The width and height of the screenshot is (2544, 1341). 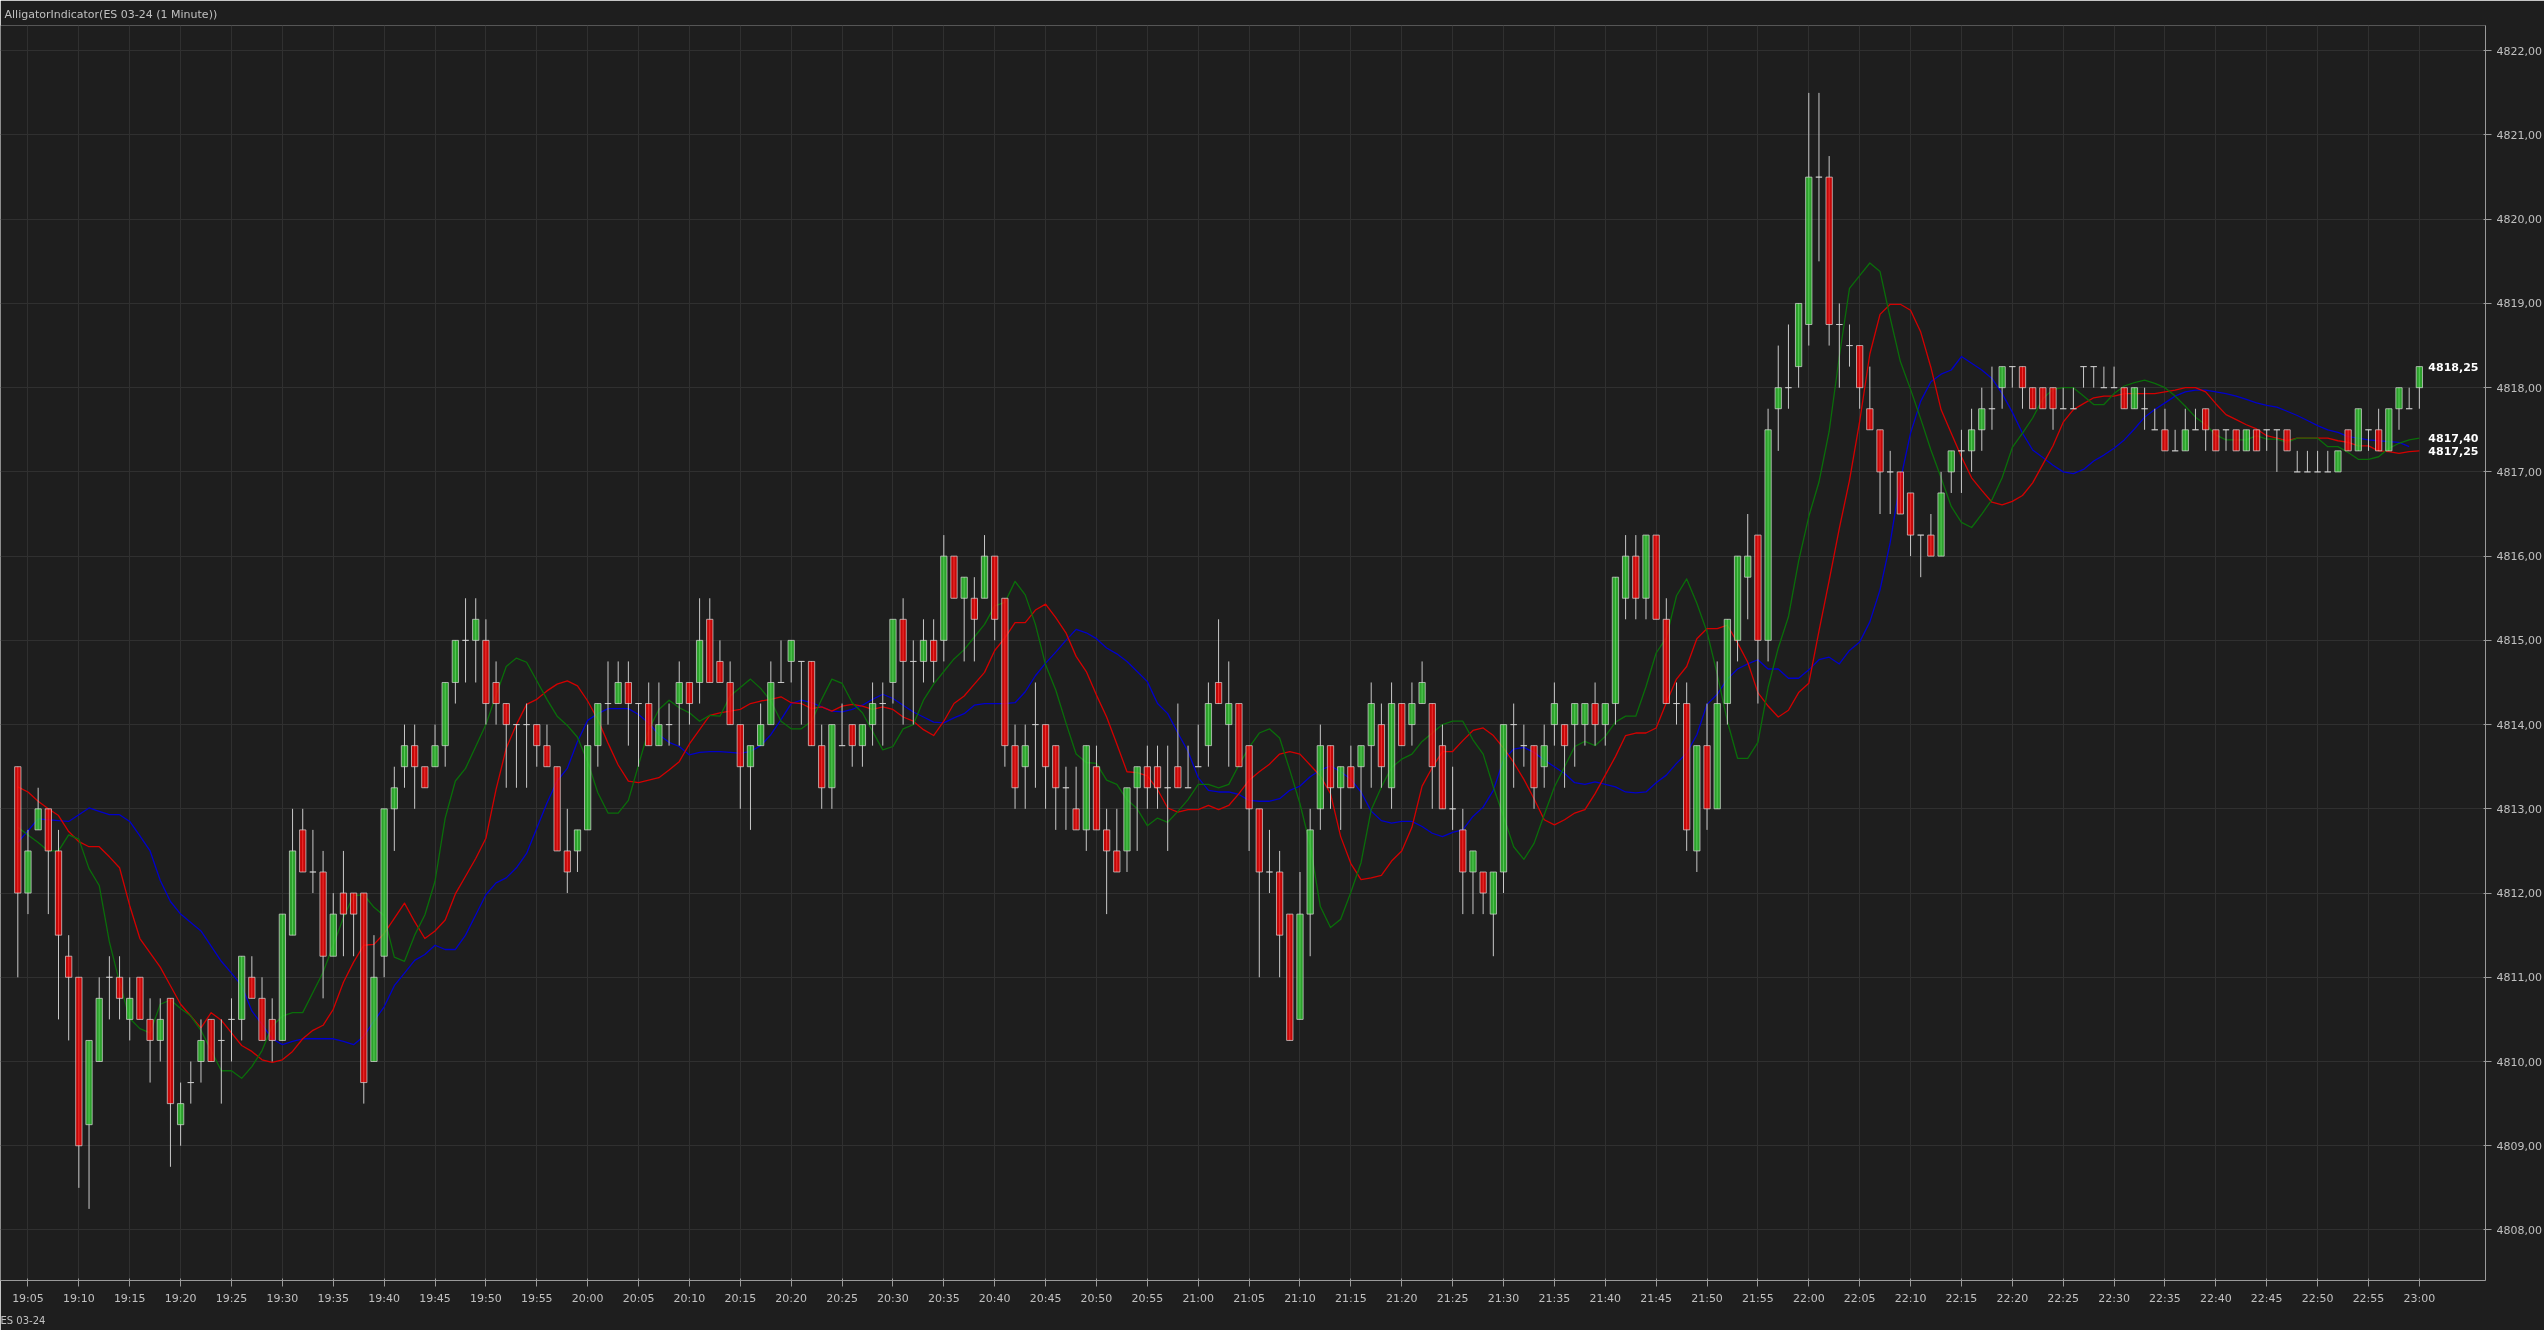 I want to click on x-tick-label: 22:15, so click(x=1961, y=1298).